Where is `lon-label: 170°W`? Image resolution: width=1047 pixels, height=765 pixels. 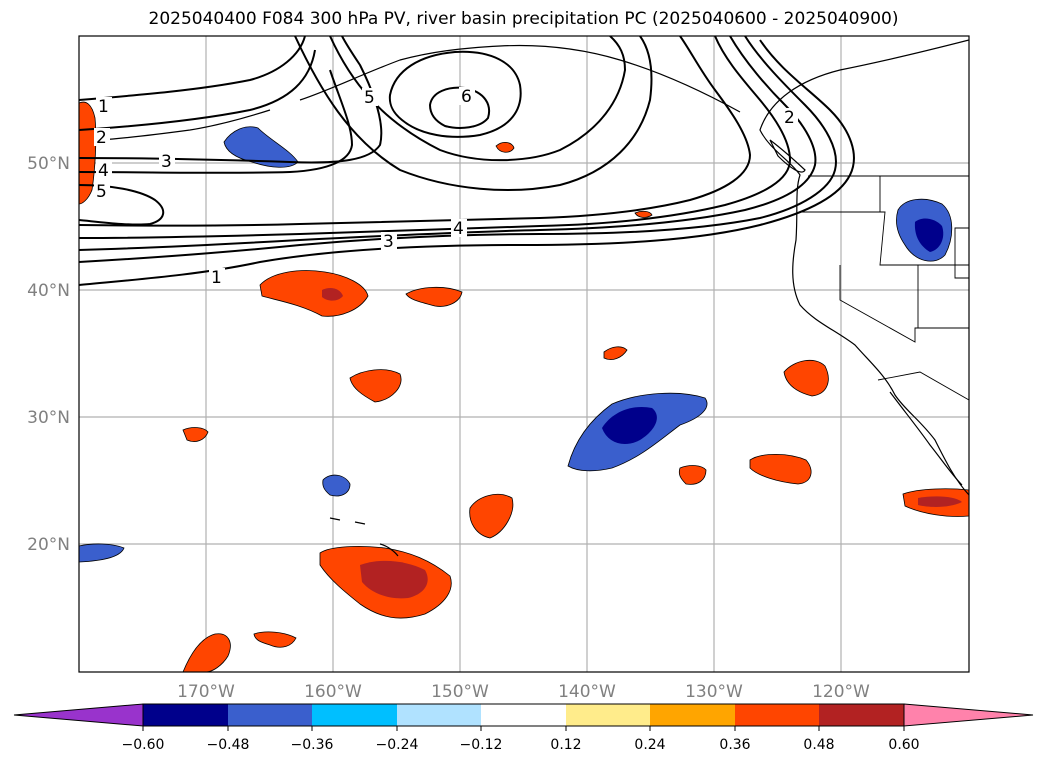 lon-label: 170°W is located at coordinates (206, 692).